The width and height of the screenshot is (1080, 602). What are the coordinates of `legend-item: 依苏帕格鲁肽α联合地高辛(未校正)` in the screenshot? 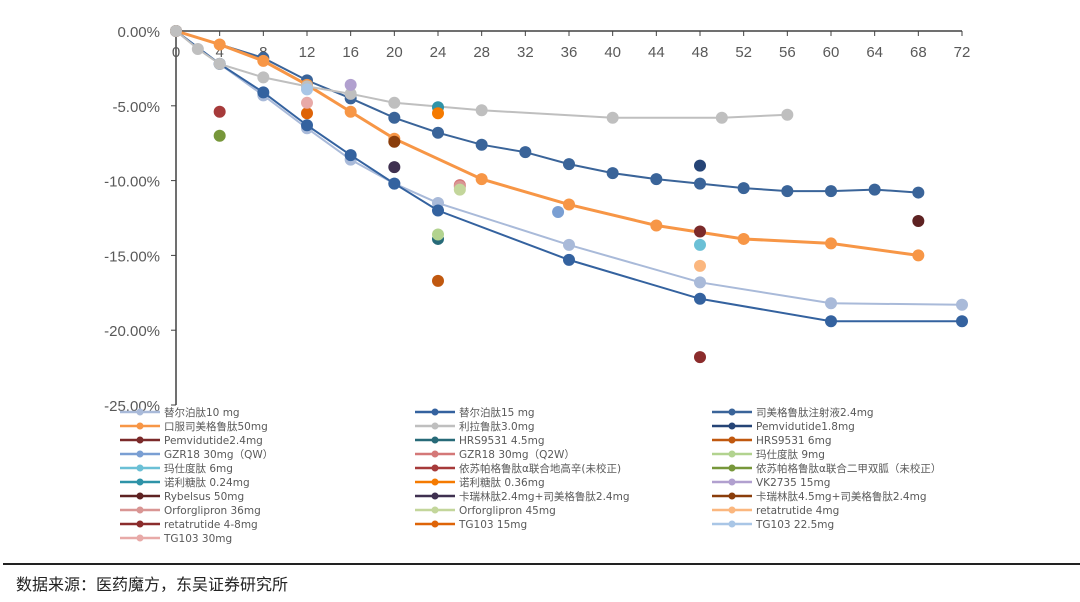 It's located at (518, 468).